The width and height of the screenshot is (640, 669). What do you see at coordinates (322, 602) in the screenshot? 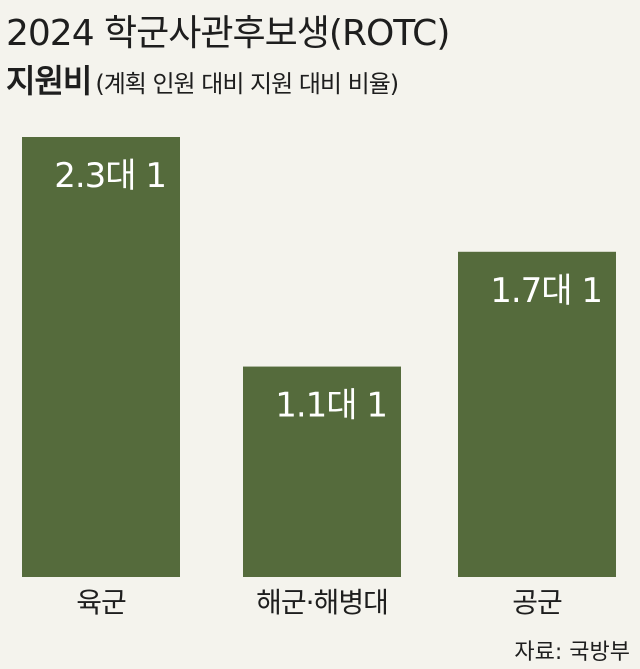
I see `category-label-1: 해군·해병대` at bounding box center [322, 602].